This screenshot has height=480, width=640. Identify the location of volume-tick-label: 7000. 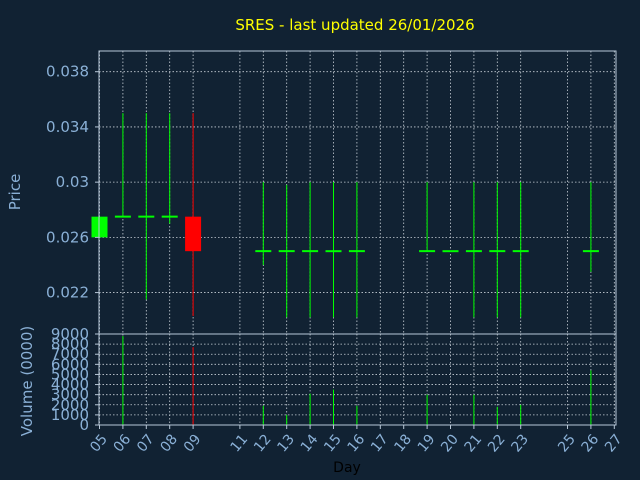
(70, 354).